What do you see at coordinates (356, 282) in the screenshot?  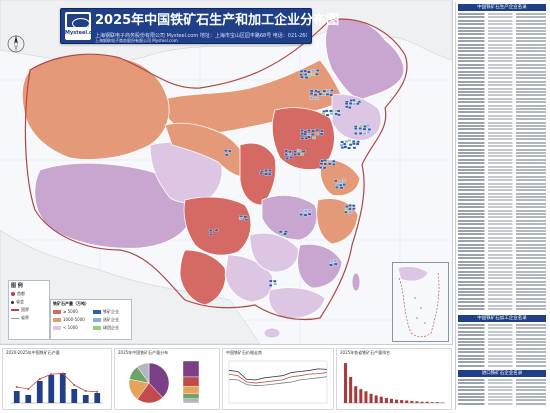 I see `province-taiwan` at bounding box center [356, 282].